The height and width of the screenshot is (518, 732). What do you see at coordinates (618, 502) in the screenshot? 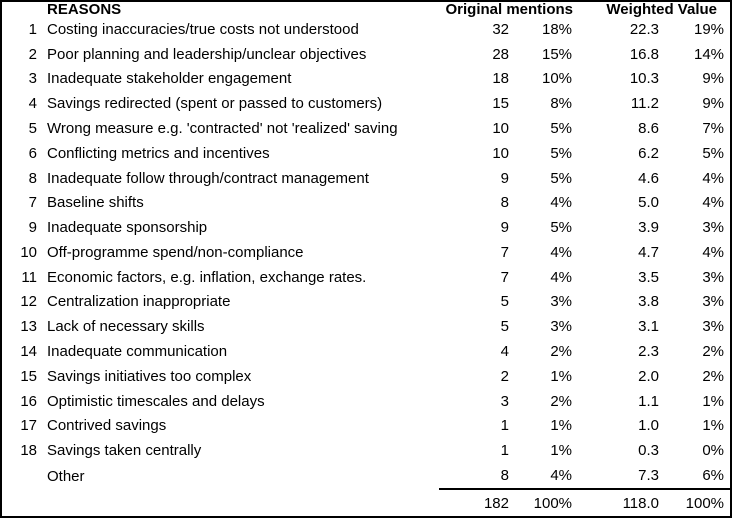
I see `weighted-value-cell: 118.0` at bounding box center [618, 502].